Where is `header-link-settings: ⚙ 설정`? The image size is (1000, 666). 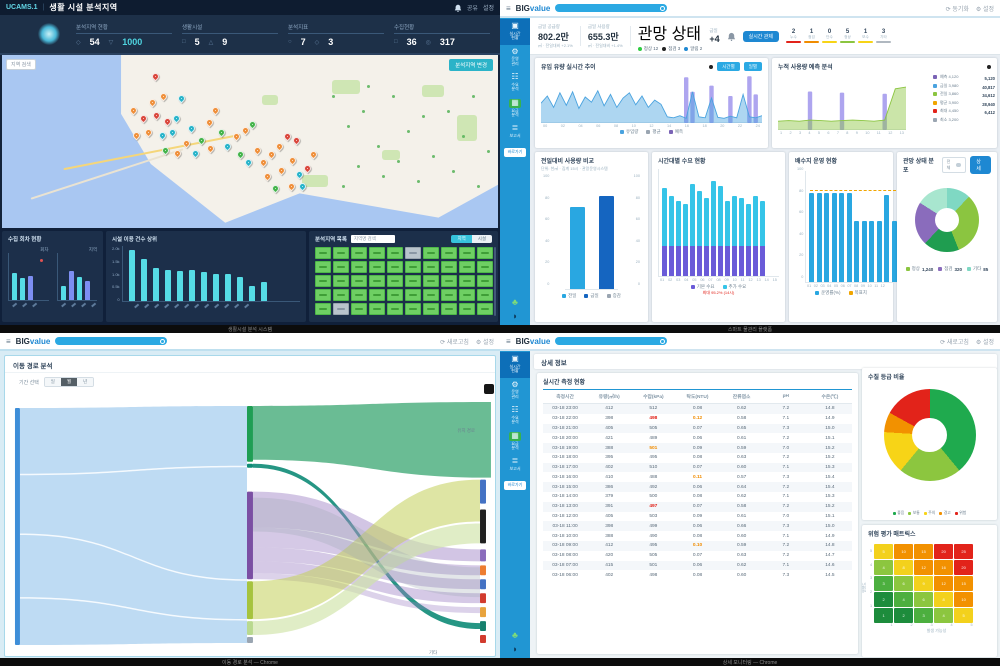
header-link-settings: ⚙ 설정 is located at coordinates (984, 342).